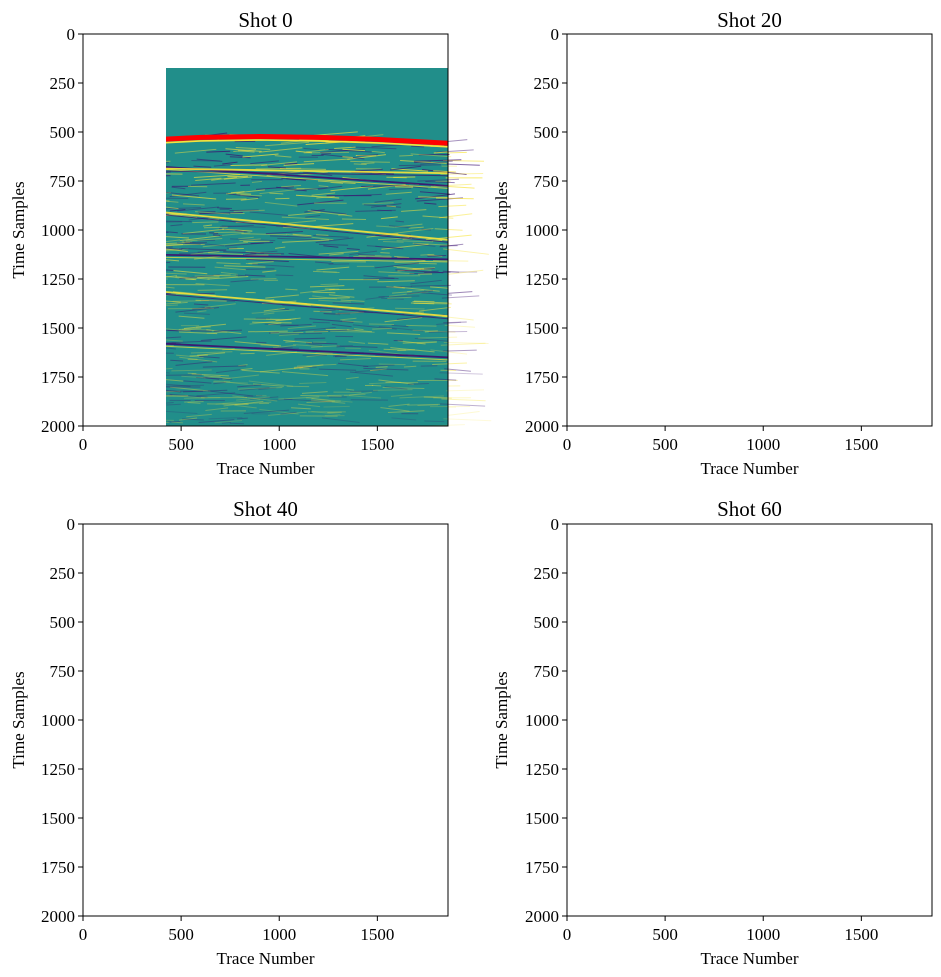 Image resolution: width=941 pixels, height=977 pixels. What do you see at coordinates (542, 916) in the screenshot?
I see `y-tick-label: 2000` at bounding box center [542, 916].